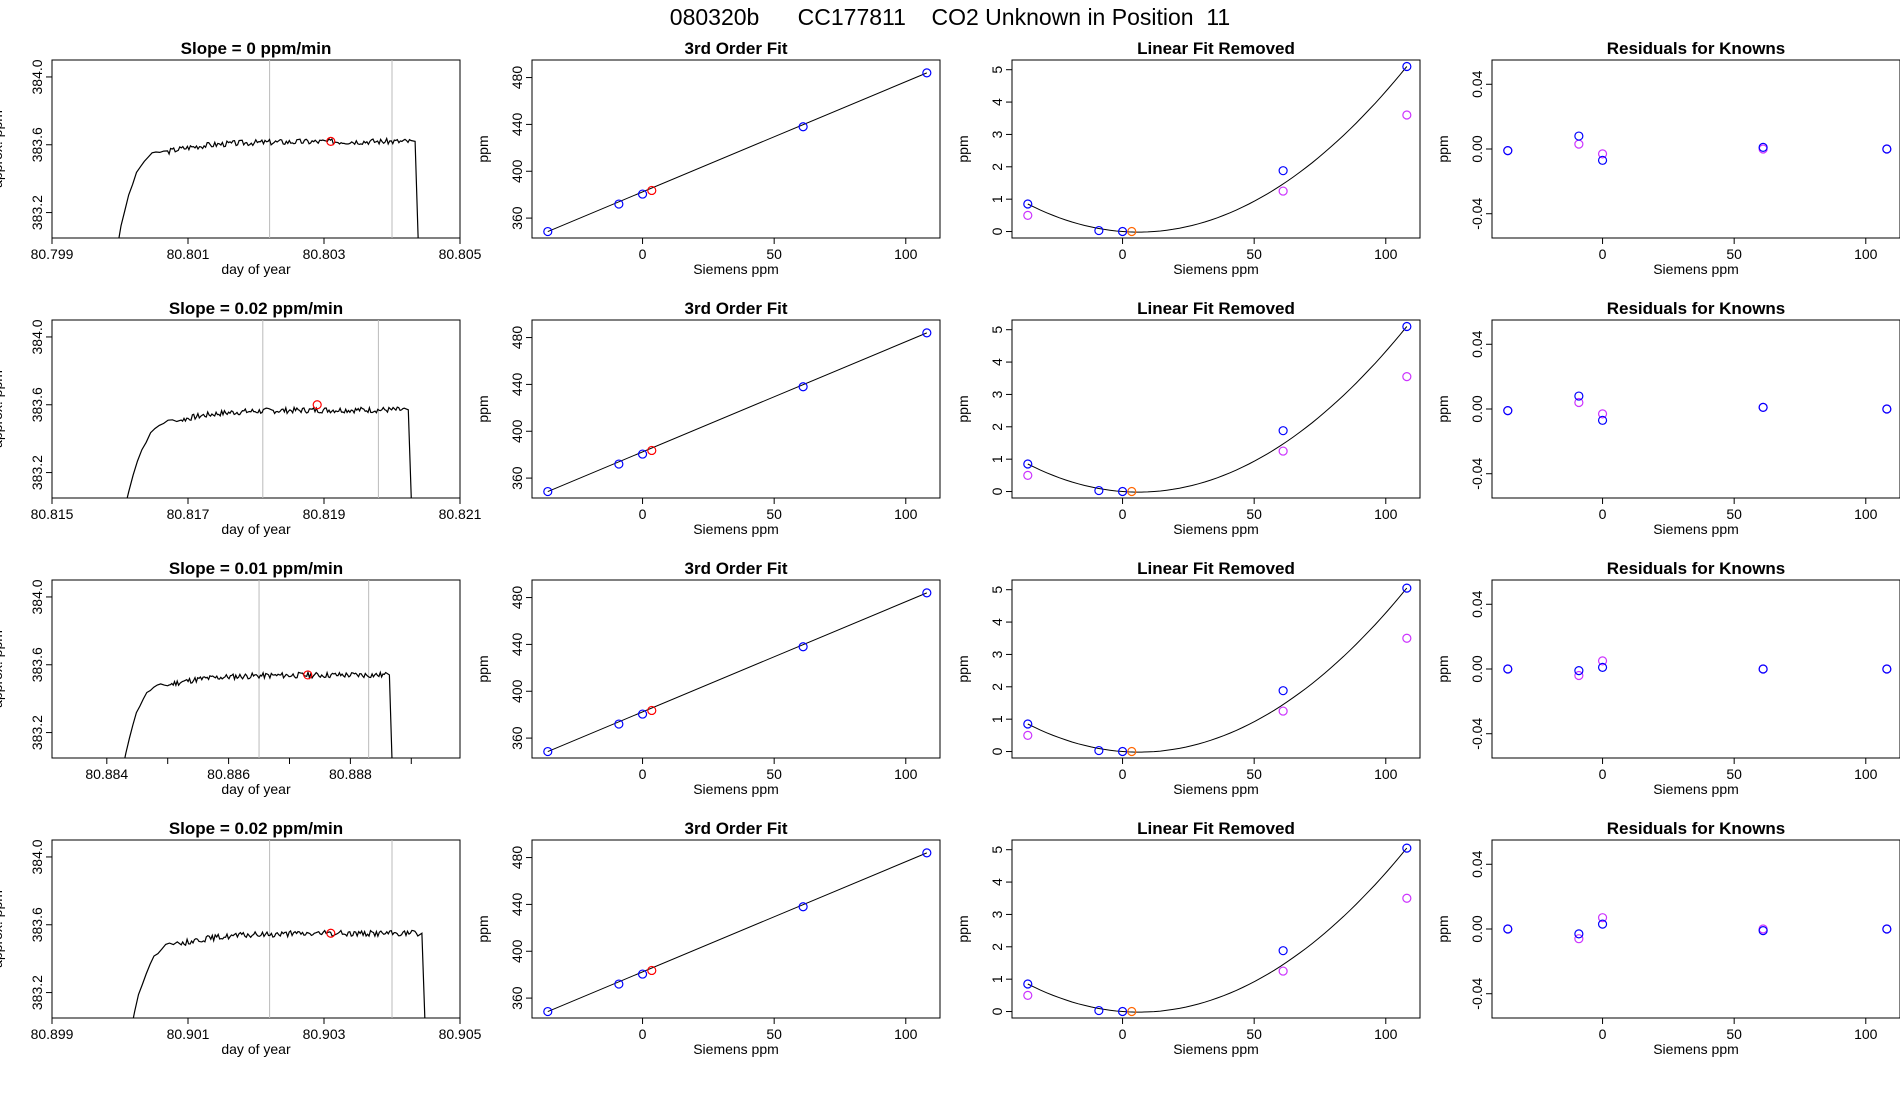 The width and height of the screenshot is (1900, 1100). What do you see at coordinates (37, 596) in the screenshot?
I see `y-tick-label: 384.0` at bounding box center [37, 596].